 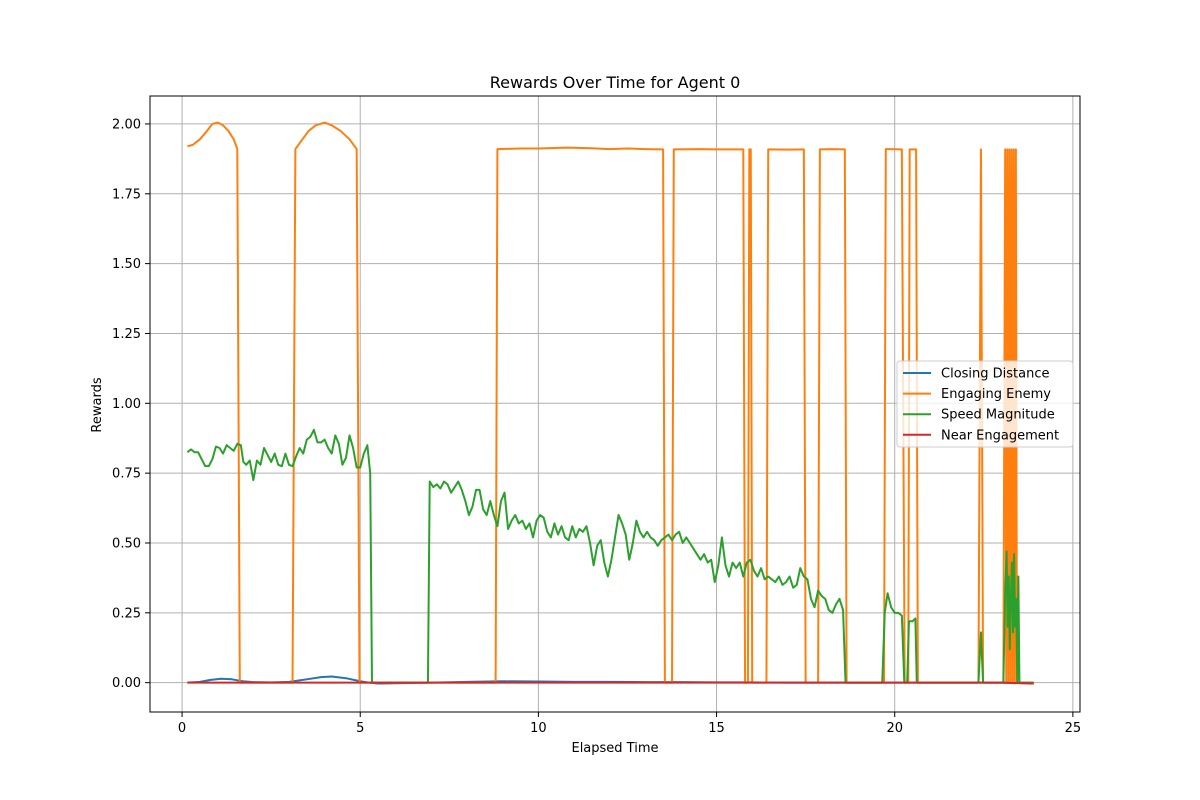 What do you see at coordinates (894, 728) in the screenshot?
I see `x-tick-label: 20` at bounding box center [894, 728].